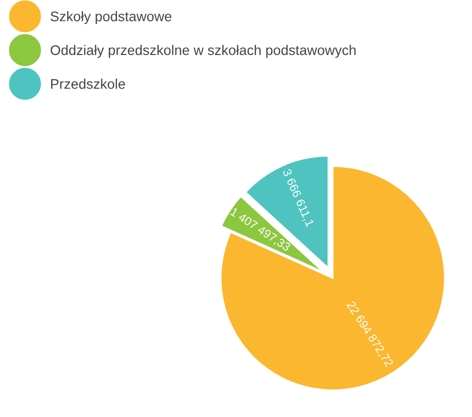 The image size is (472, 417). I want to click on legend-label: Szkoły podstawowe, so click(111, 17).